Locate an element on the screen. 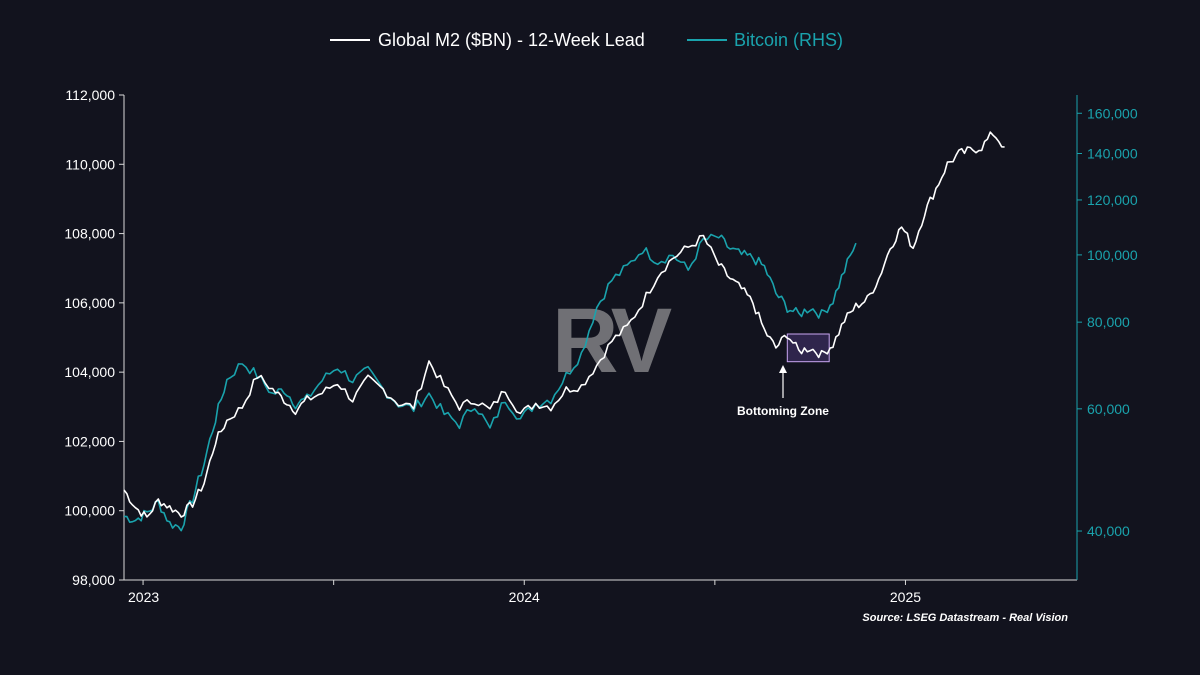  right-tick-label: 140,000 is located at coordinates (1112, 154).